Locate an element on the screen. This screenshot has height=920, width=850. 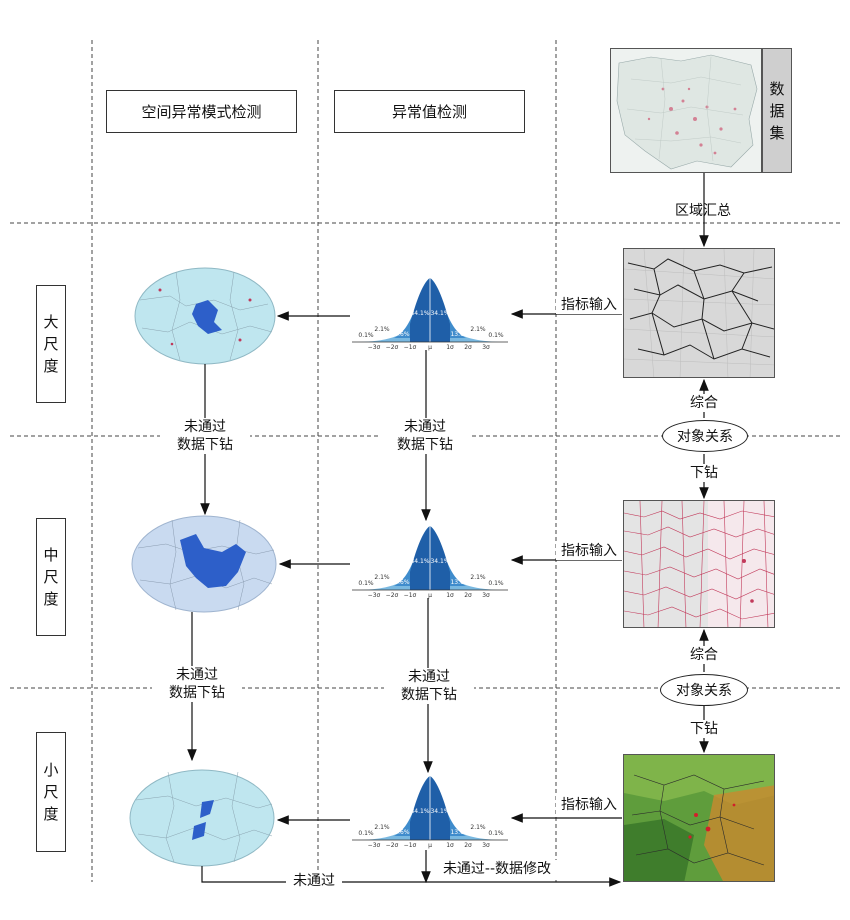
curve-large-tick-4: 1σ is located at coordinates (450, 347).